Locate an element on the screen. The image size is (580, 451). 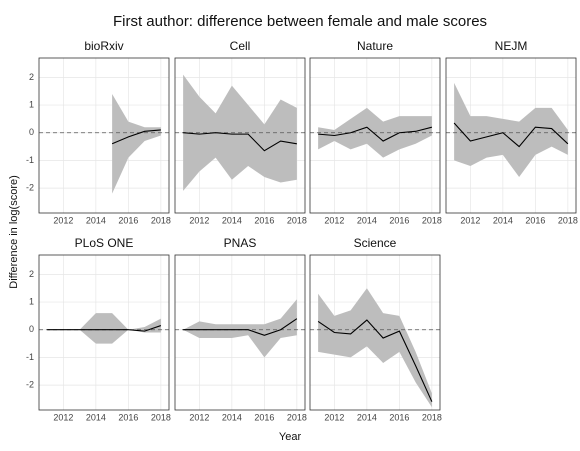
y-axis-label: Difference in log(score) is located at coordinates (14, 232).